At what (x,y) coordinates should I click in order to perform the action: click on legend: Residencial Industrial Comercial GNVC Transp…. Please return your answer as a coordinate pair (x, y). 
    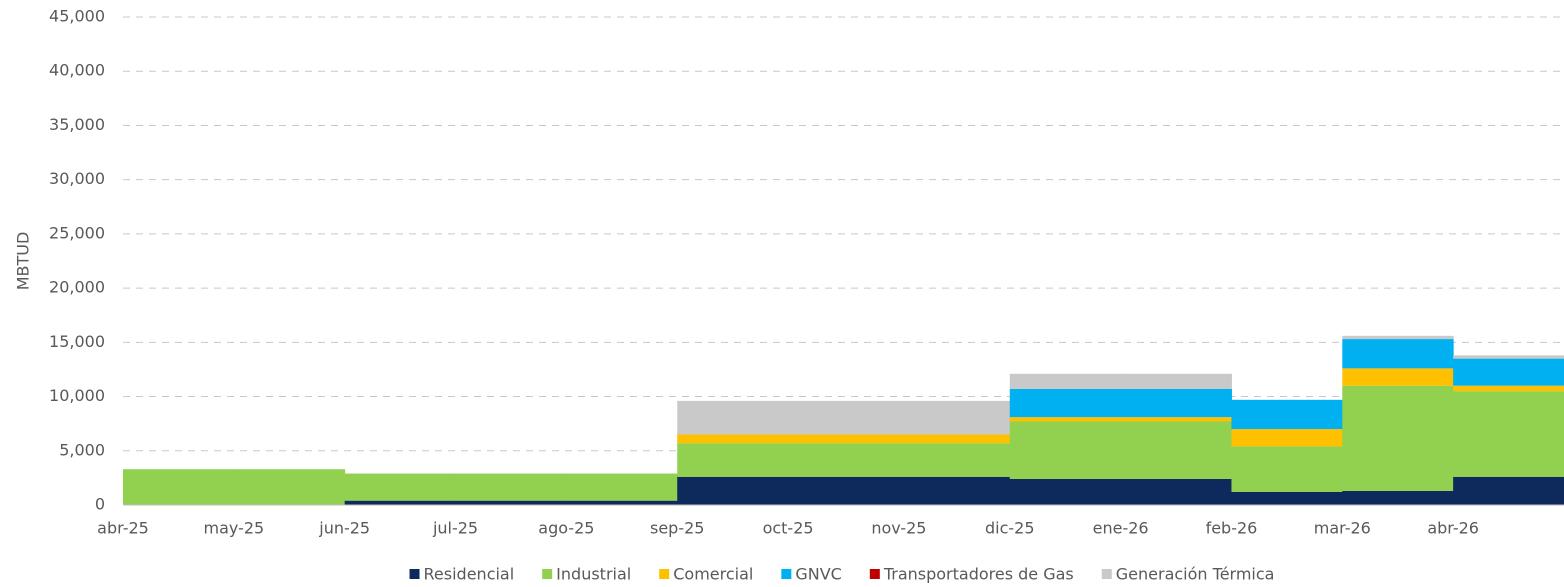
    Looking at the image, I should click on (842, 574).